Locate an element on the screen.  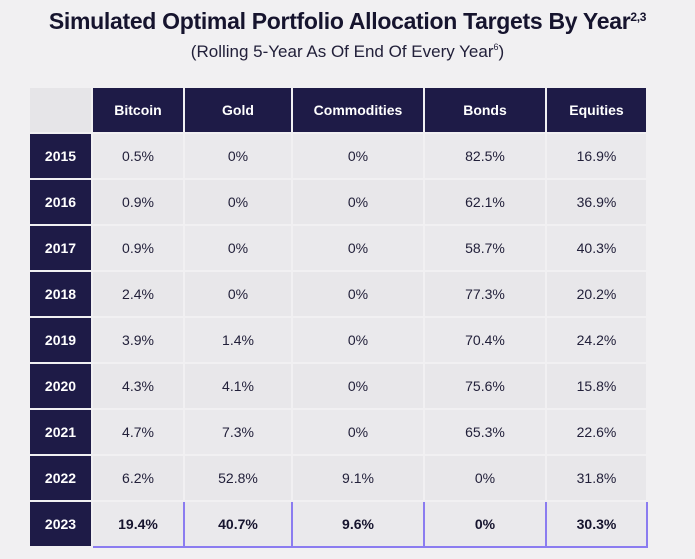
col-equities: Equities is located at coordinates (596, 110).